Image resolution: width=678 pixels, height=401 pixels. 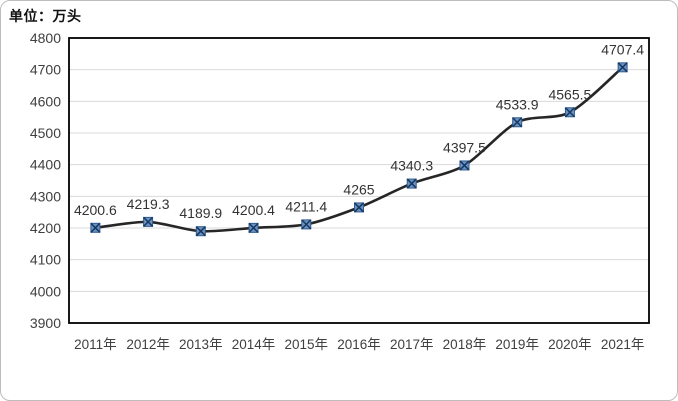 What do you see at coordinates (45, 196) in the screenshot?
I see `y-axis-tick-label: 4300` at bounding box center [45, 196].